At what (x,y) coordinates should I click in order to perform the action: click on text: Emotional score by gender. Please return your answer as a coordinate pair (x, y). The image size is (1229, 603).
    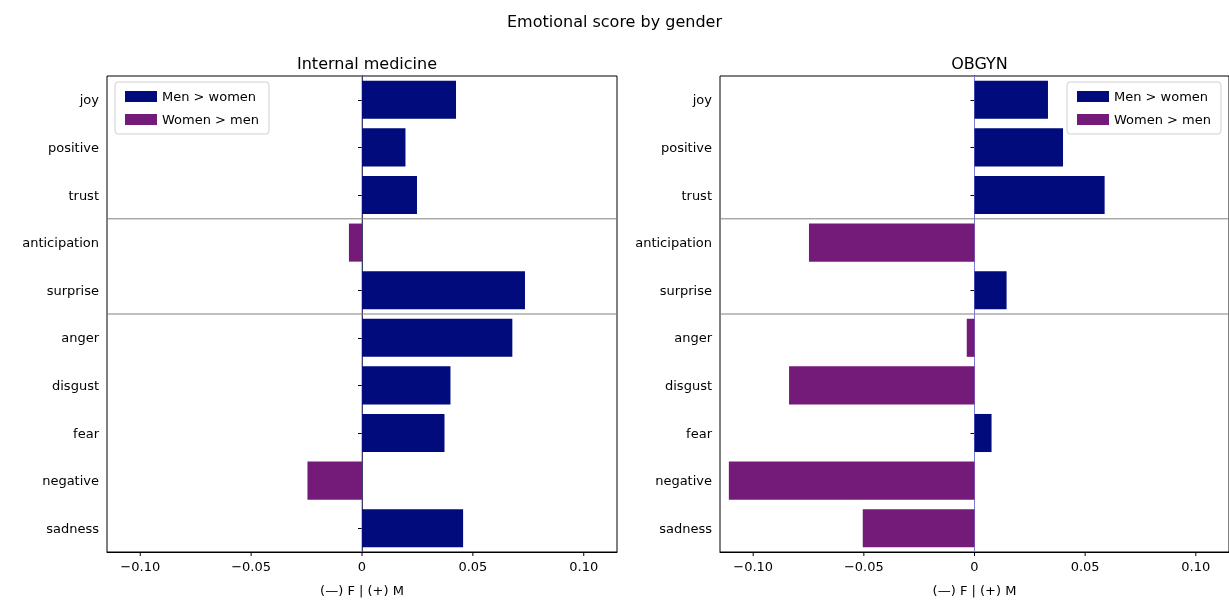
    Looking at the image, I should click on (614, 21).